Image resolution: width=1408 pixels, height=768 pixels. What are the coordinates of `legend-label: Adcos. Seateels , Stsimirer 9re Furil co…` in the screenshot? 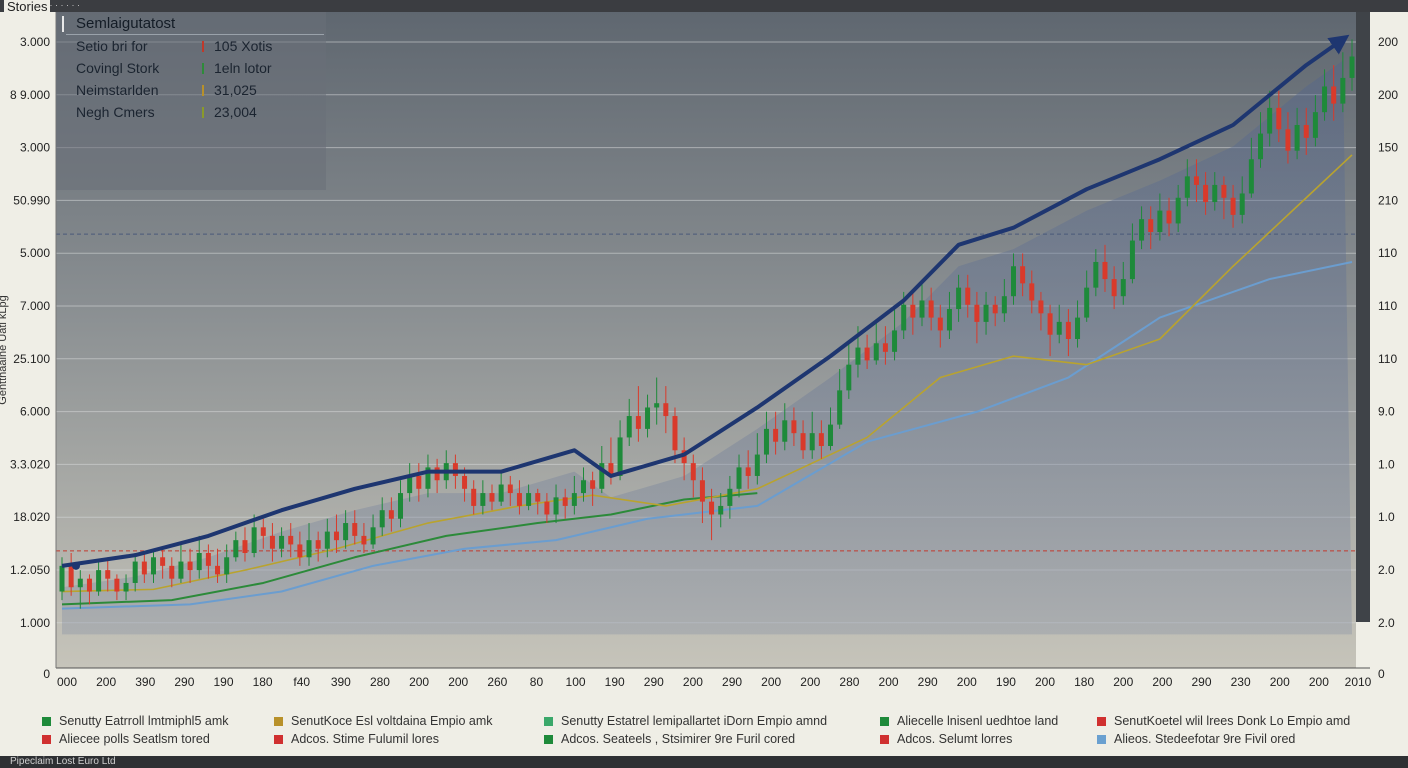 It's located at (678, 739).